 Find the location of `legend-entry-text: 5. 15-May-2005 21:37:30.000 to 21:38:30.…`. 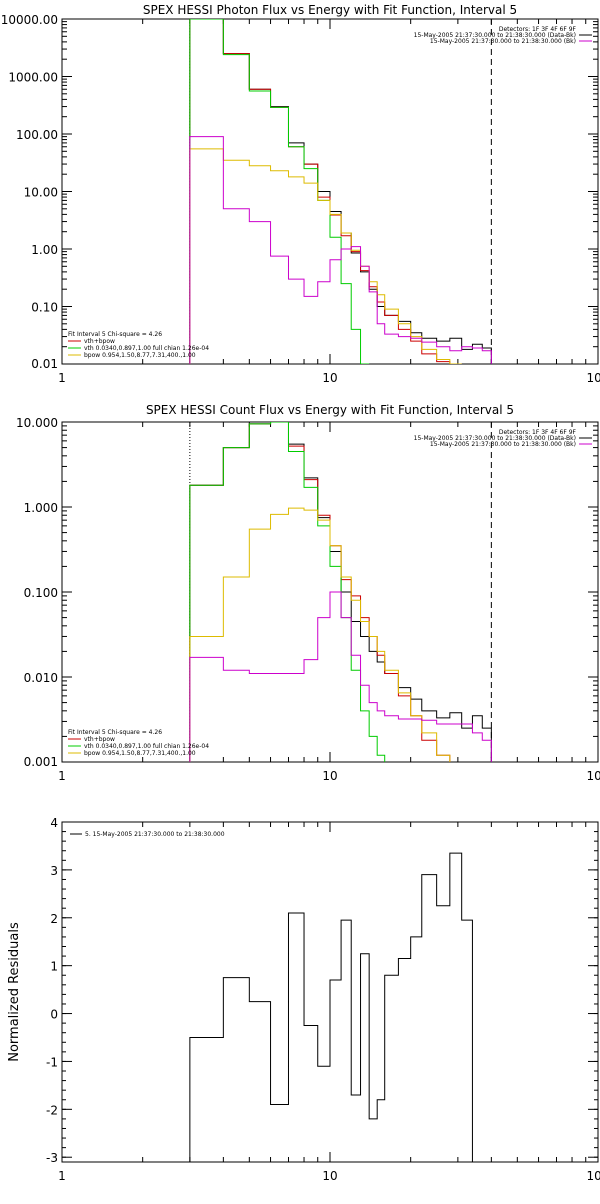

legend-entry-text: 5. 15-May-2005 21:37:30.000 to 21:38:30.… is located at coordinates (155, 834).